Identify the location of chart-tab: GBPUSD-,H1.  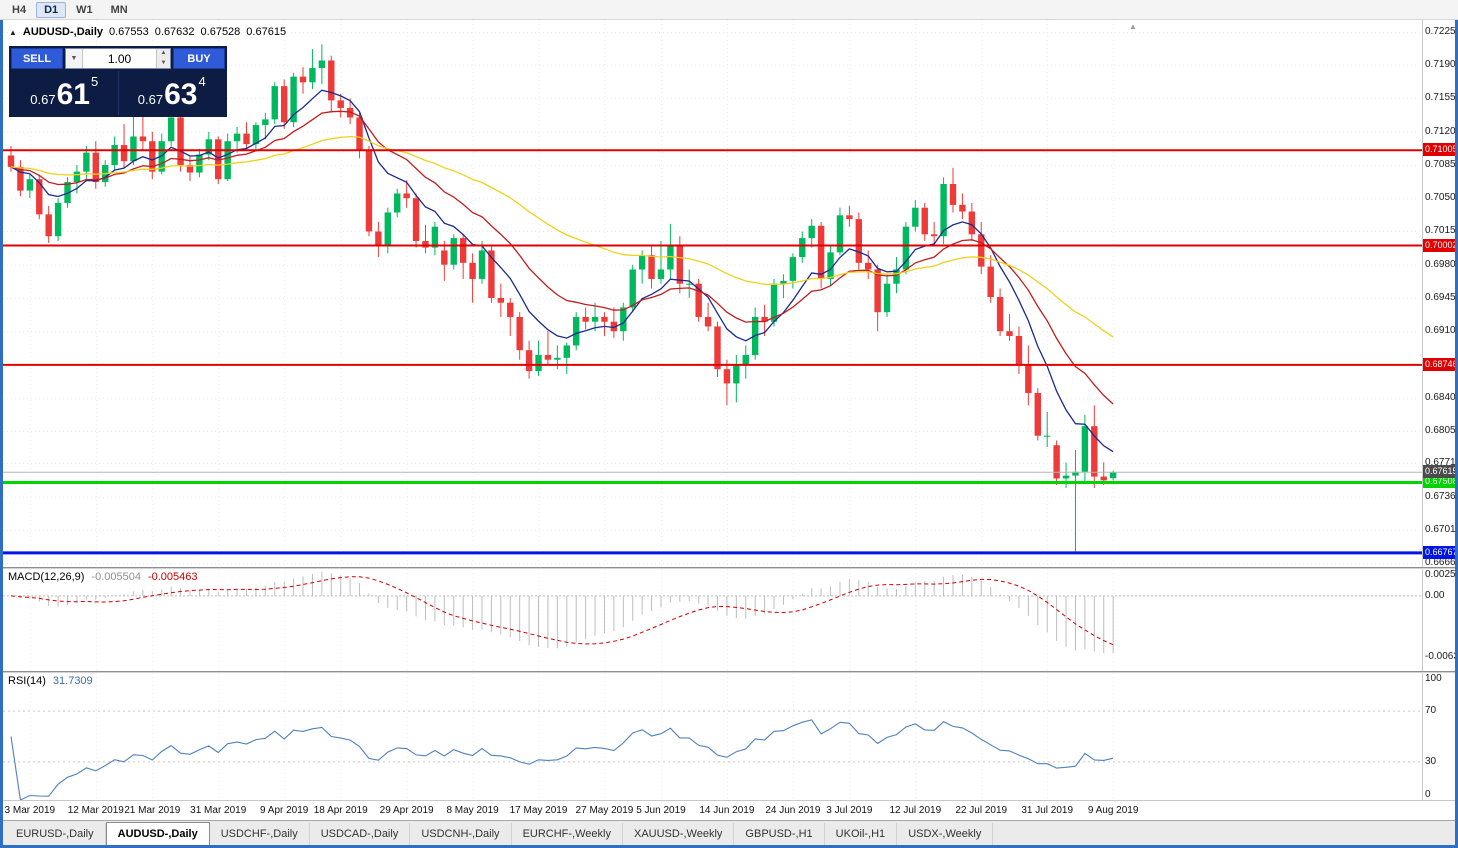
(779, 834).